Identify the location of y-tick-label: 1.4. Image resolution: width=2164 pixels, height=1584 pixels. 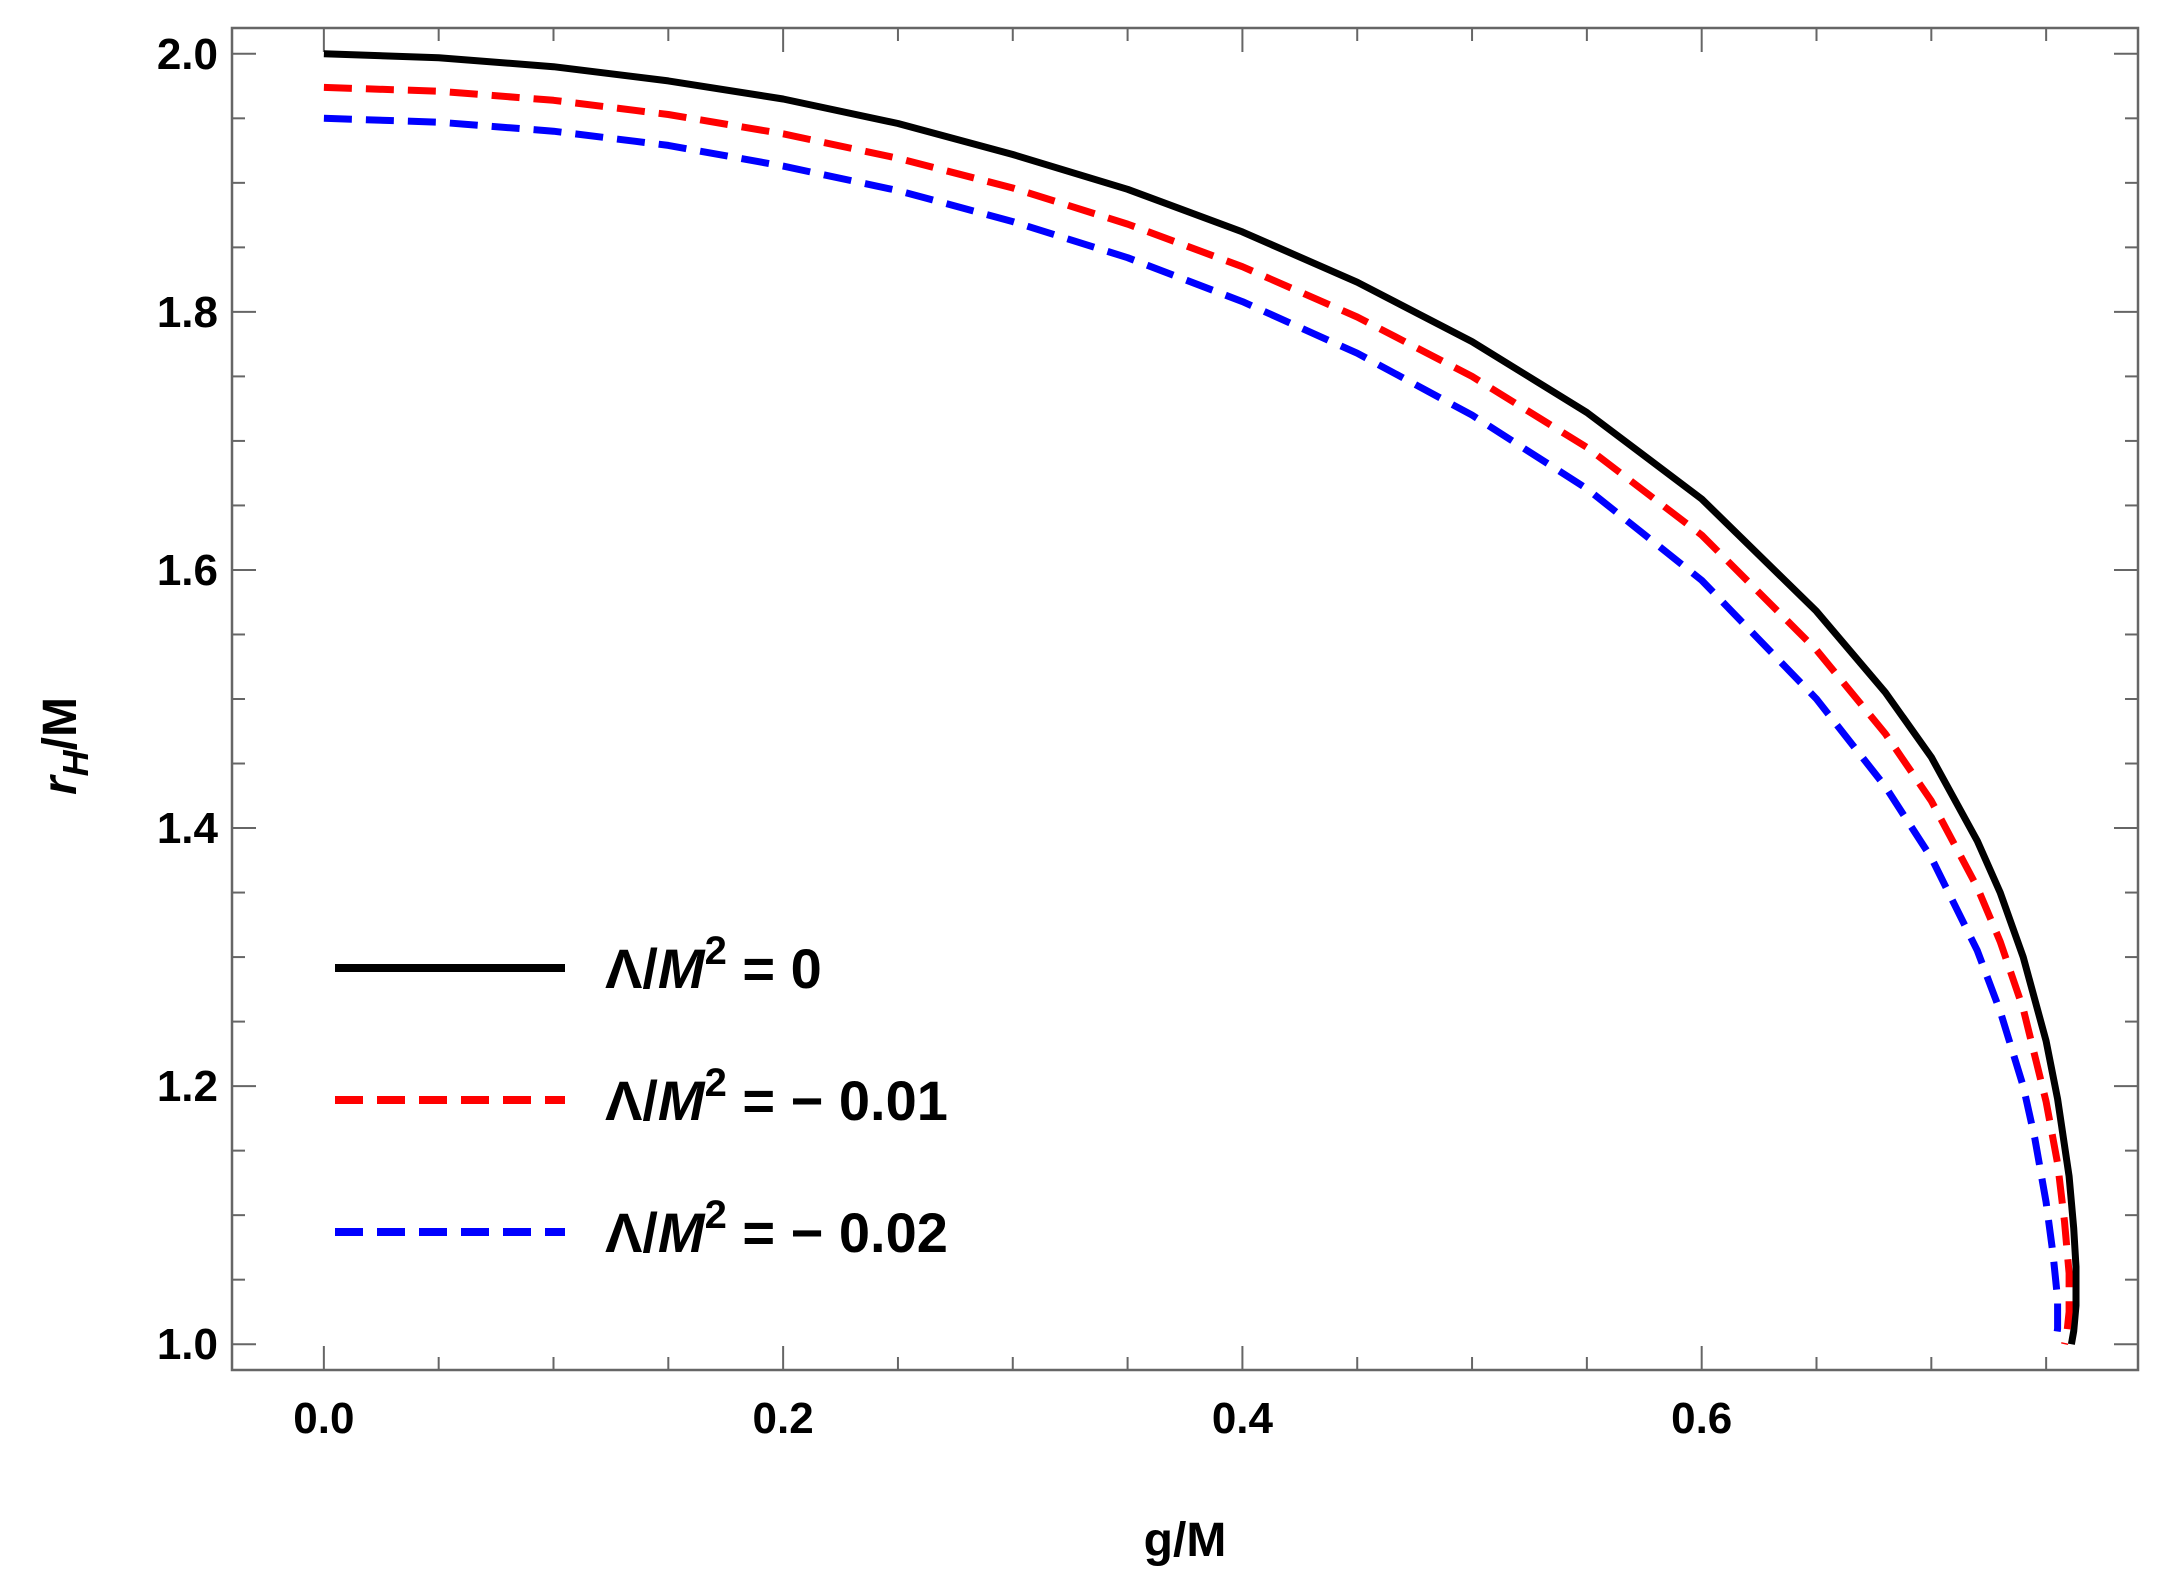
(188, 828).